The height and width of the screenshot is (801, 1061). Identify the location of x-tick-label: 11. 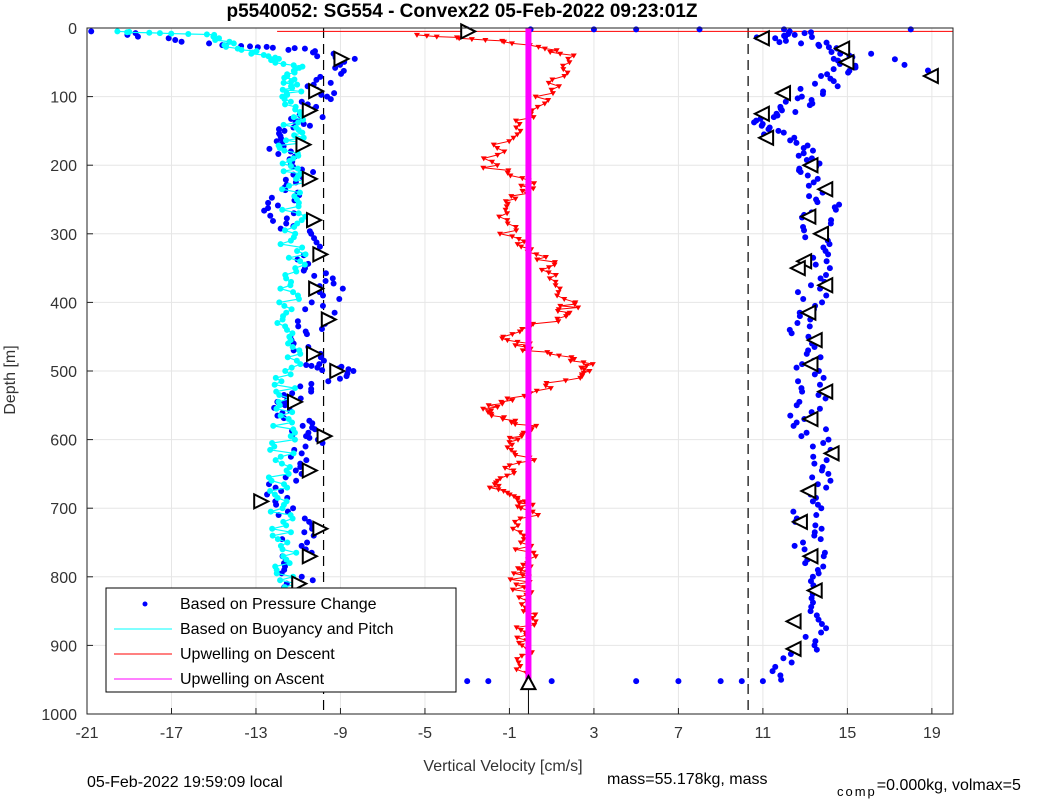
(763, 733).